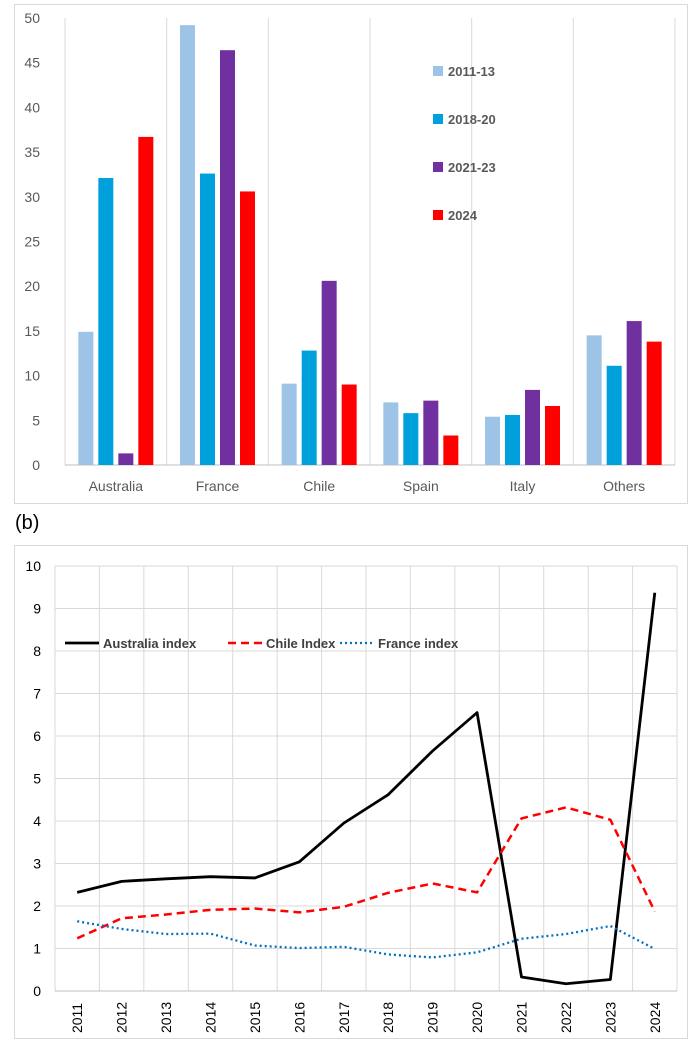 This screenshot has height=1042, width=691. I want to click on x-tick-label: Italy, so click(523, 486).